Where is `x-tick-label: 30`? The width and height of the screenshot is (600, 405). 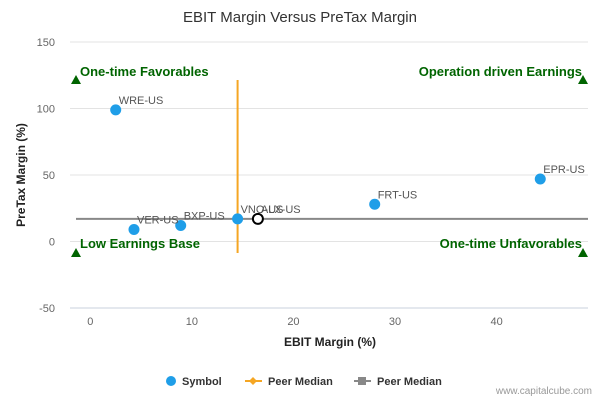 x-tick-label: 30 is located at coordinates (395, 322).